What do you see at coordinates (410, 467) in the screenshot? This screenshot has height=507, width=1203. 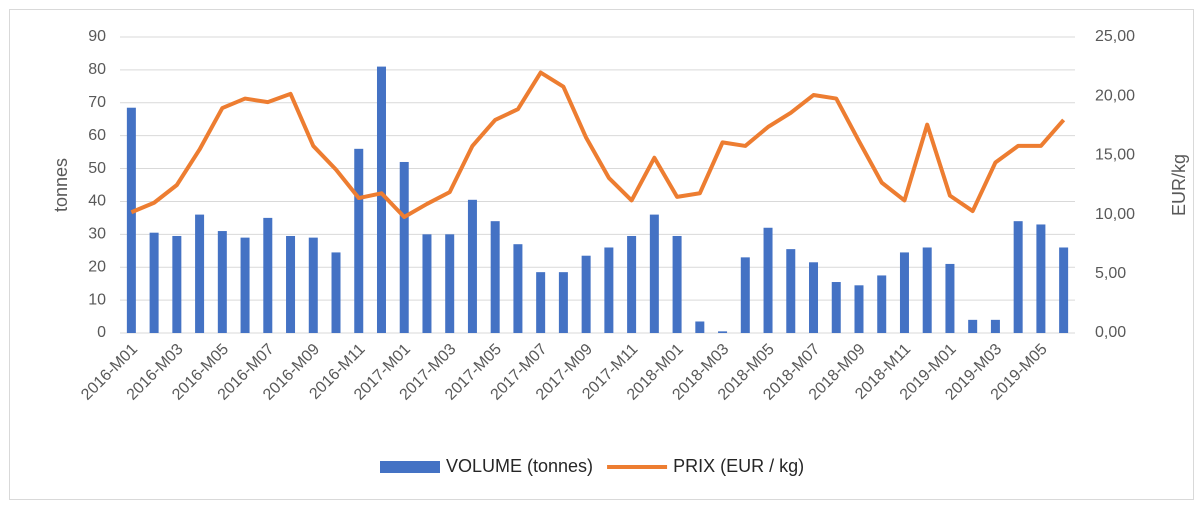 I see `legend-swatch` at bounding box center [410, 467].